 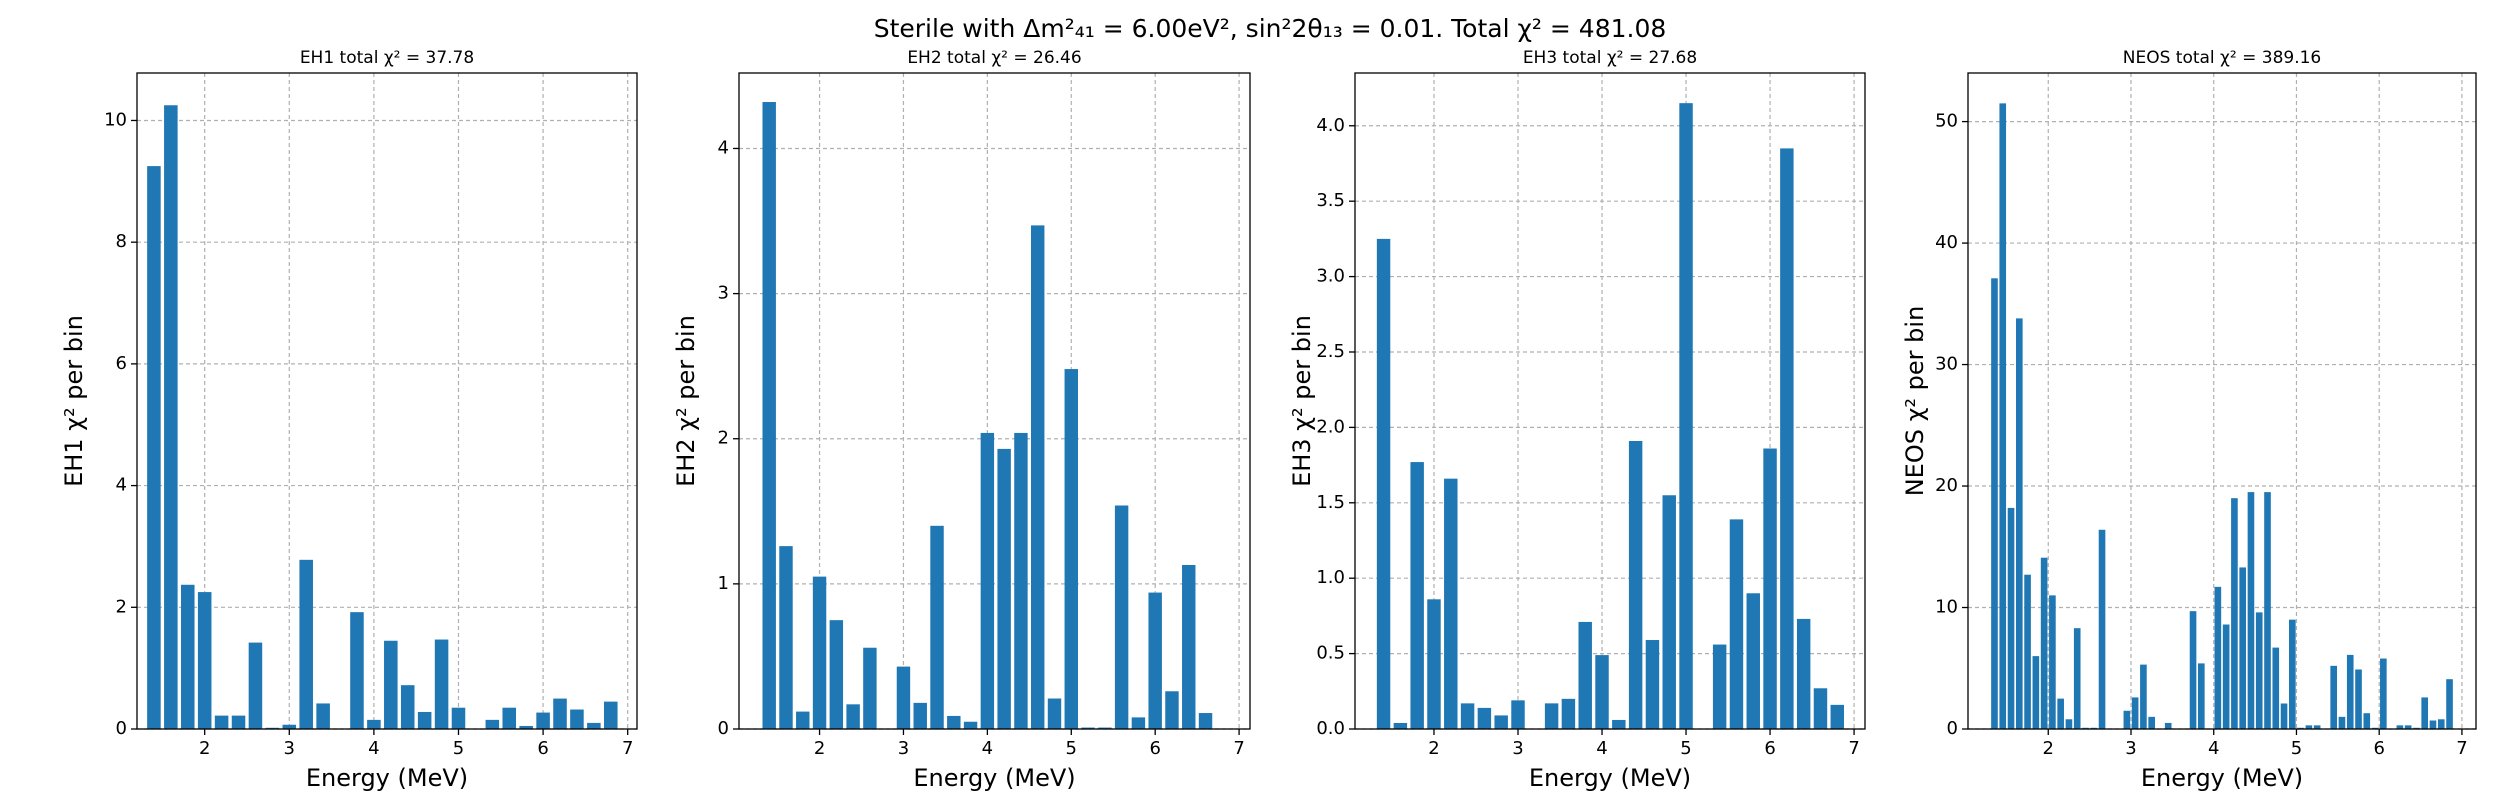 What do you see at coordinates (1330, 200) in the screenshot?
I see `y-tick-label: 3.5` at bounding box center [1330, 200].